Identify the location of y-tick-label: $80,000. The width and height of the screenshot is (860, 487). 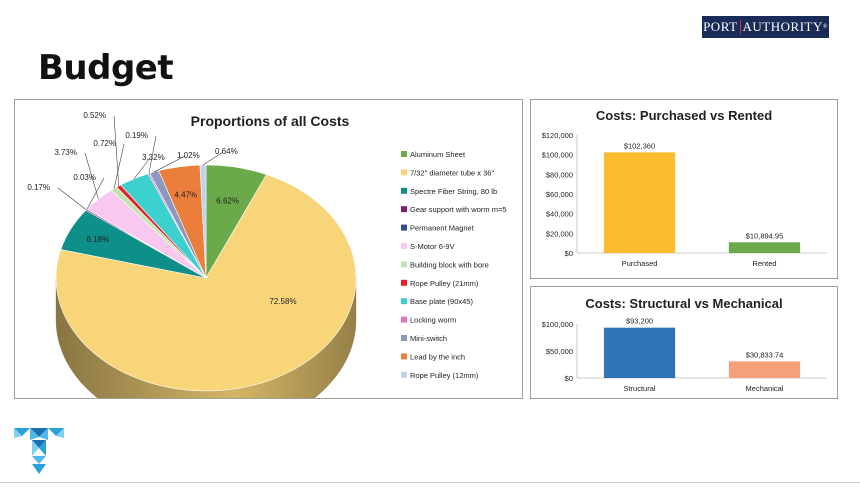
(559, 174).